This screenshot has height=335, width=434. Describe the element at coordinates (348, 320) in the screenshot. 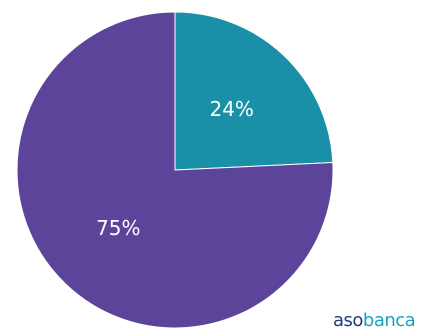

I see `logo-text-part1: aso` at that location.